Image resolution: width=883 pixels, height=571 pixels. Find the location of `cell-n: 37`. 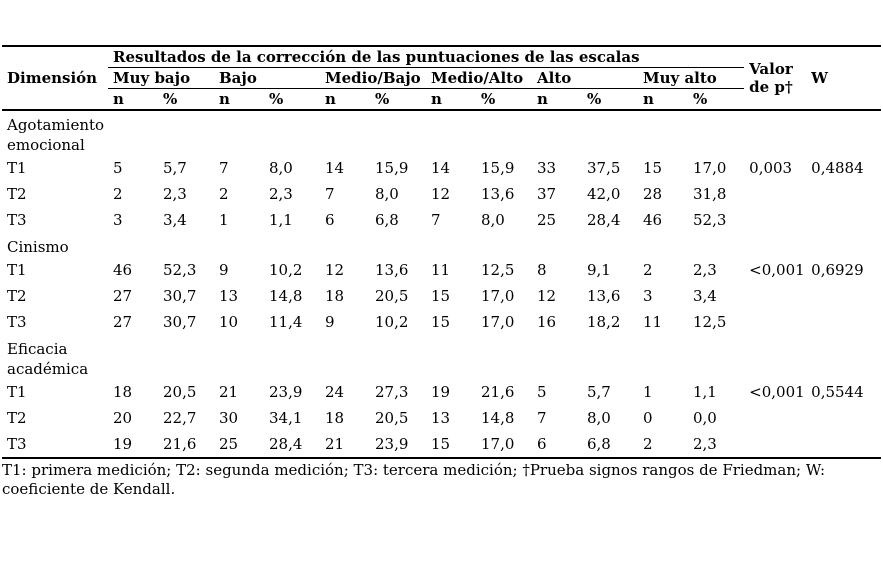

cell-n: 37 is located at coordinates (547, 194).